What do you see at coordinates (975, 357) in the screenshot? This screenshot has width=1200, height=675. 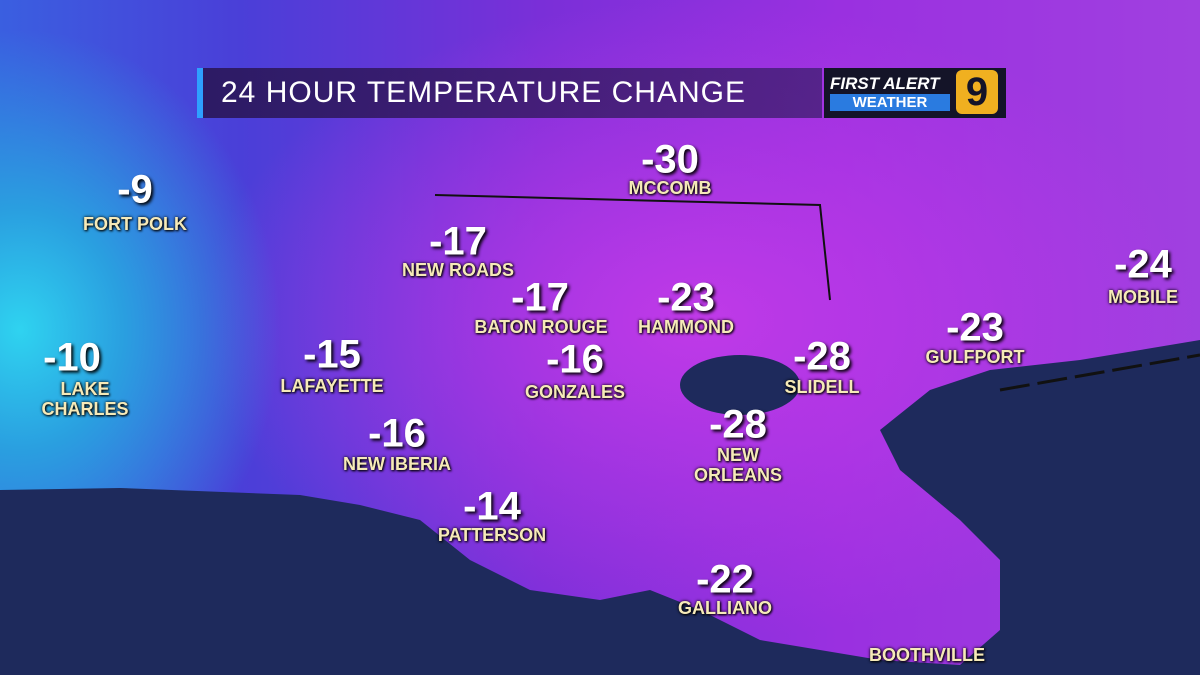 I see `city-label: GULFPORT` at bounding box center [975, 357].